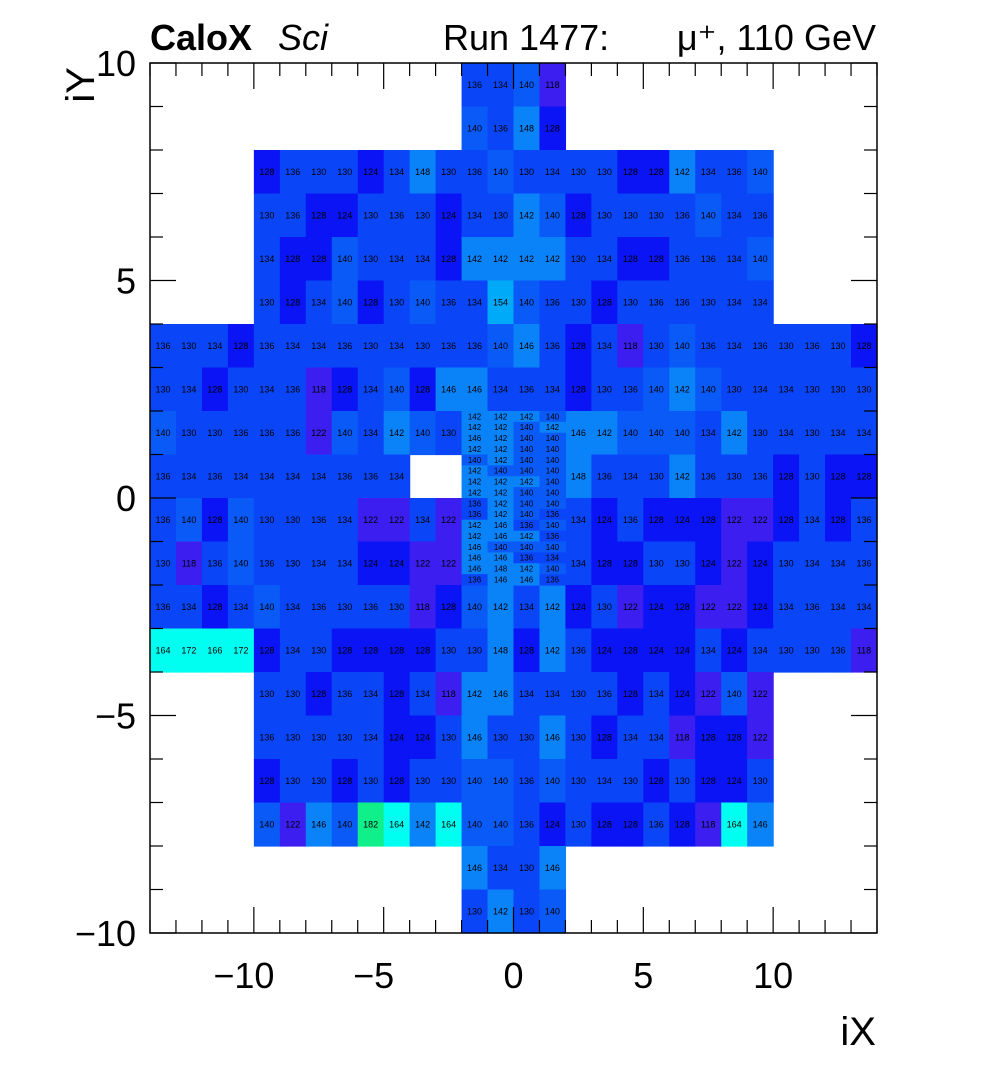 This screenshot has height=1072, width=996. Describe the element at coordinates (292, 824) in the screenshot. I see `cell-value-label: 122` at that location.